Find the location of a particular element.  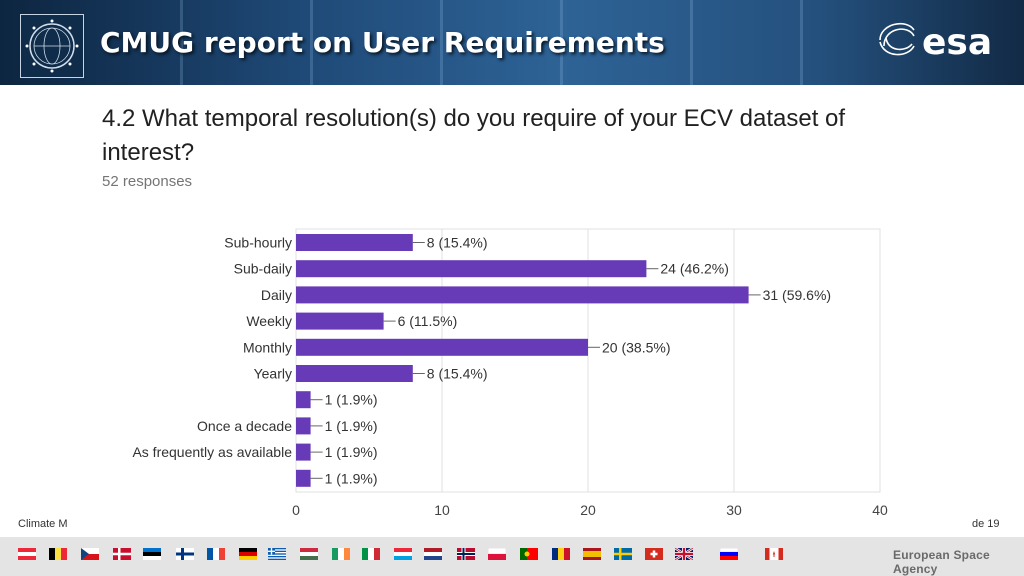

flag-spain-icon is located at coordinates (592, 554).